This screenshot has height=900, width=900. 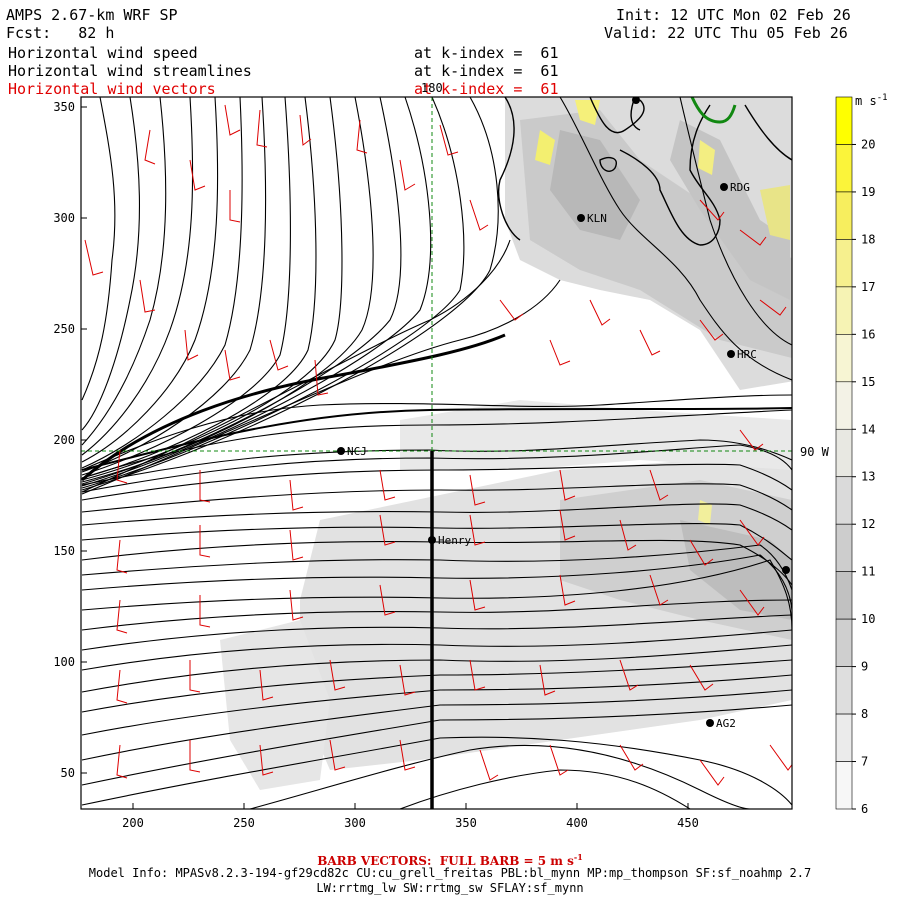 I want to click on y-tick-label: 300, so click(x=64, y=218).